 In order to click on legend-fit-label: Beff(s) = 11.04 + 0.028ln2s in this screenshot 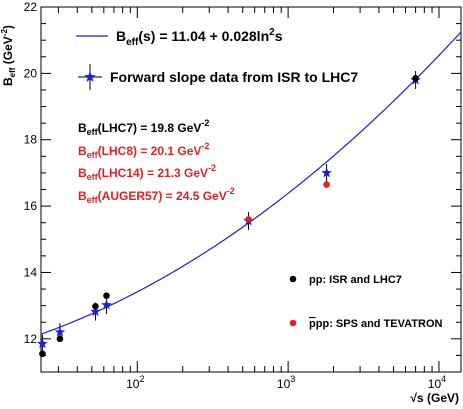, I will do `click(199, 37)`.